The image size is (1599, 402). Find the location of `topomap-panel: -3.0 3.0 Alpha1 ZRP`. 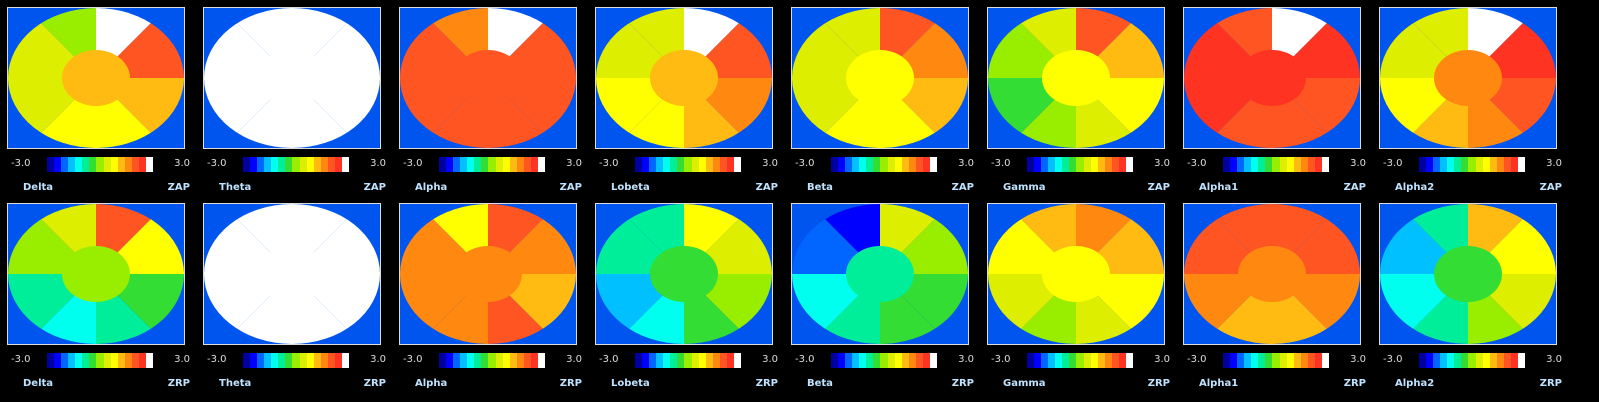

topomap-panel: -3.0 3.0 Alpha1 ZRP is located at coordinates (1274, 298).